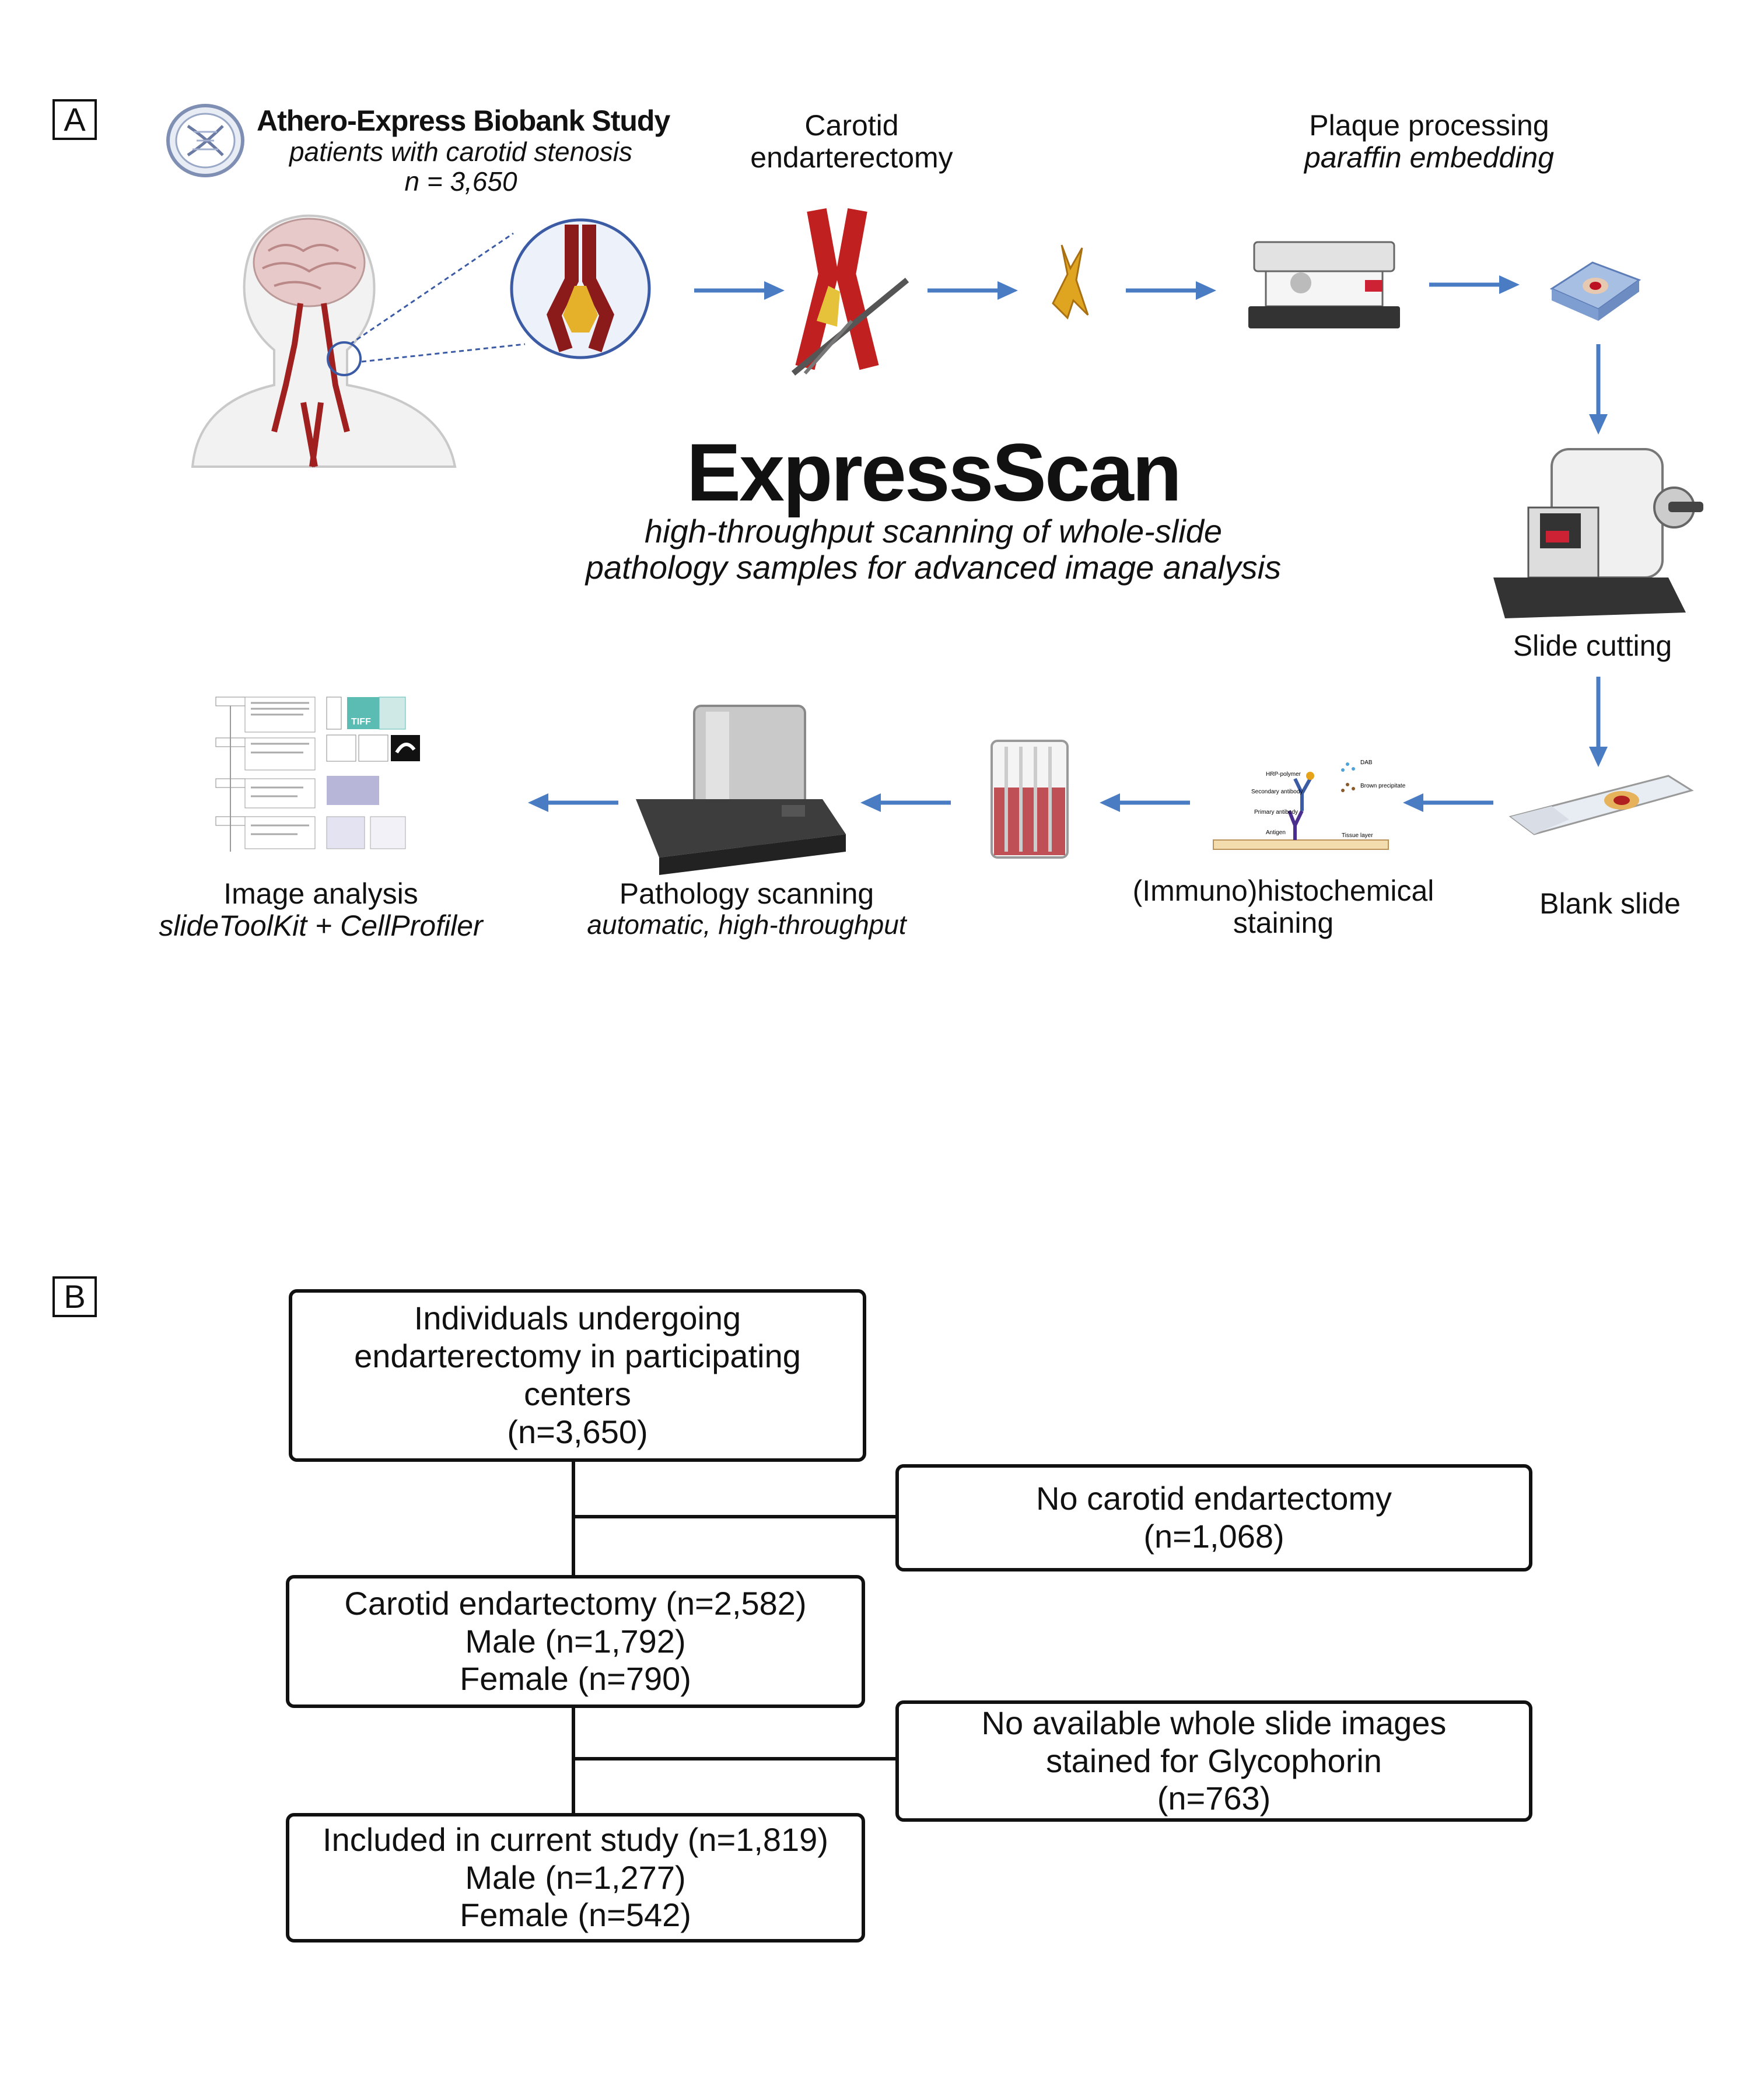  Describe the element at coordinates (1213, 1518) in the screenshot. I see `flow-box-exclusion-1: No carotid endartectomy (n=1,068)` at that location.